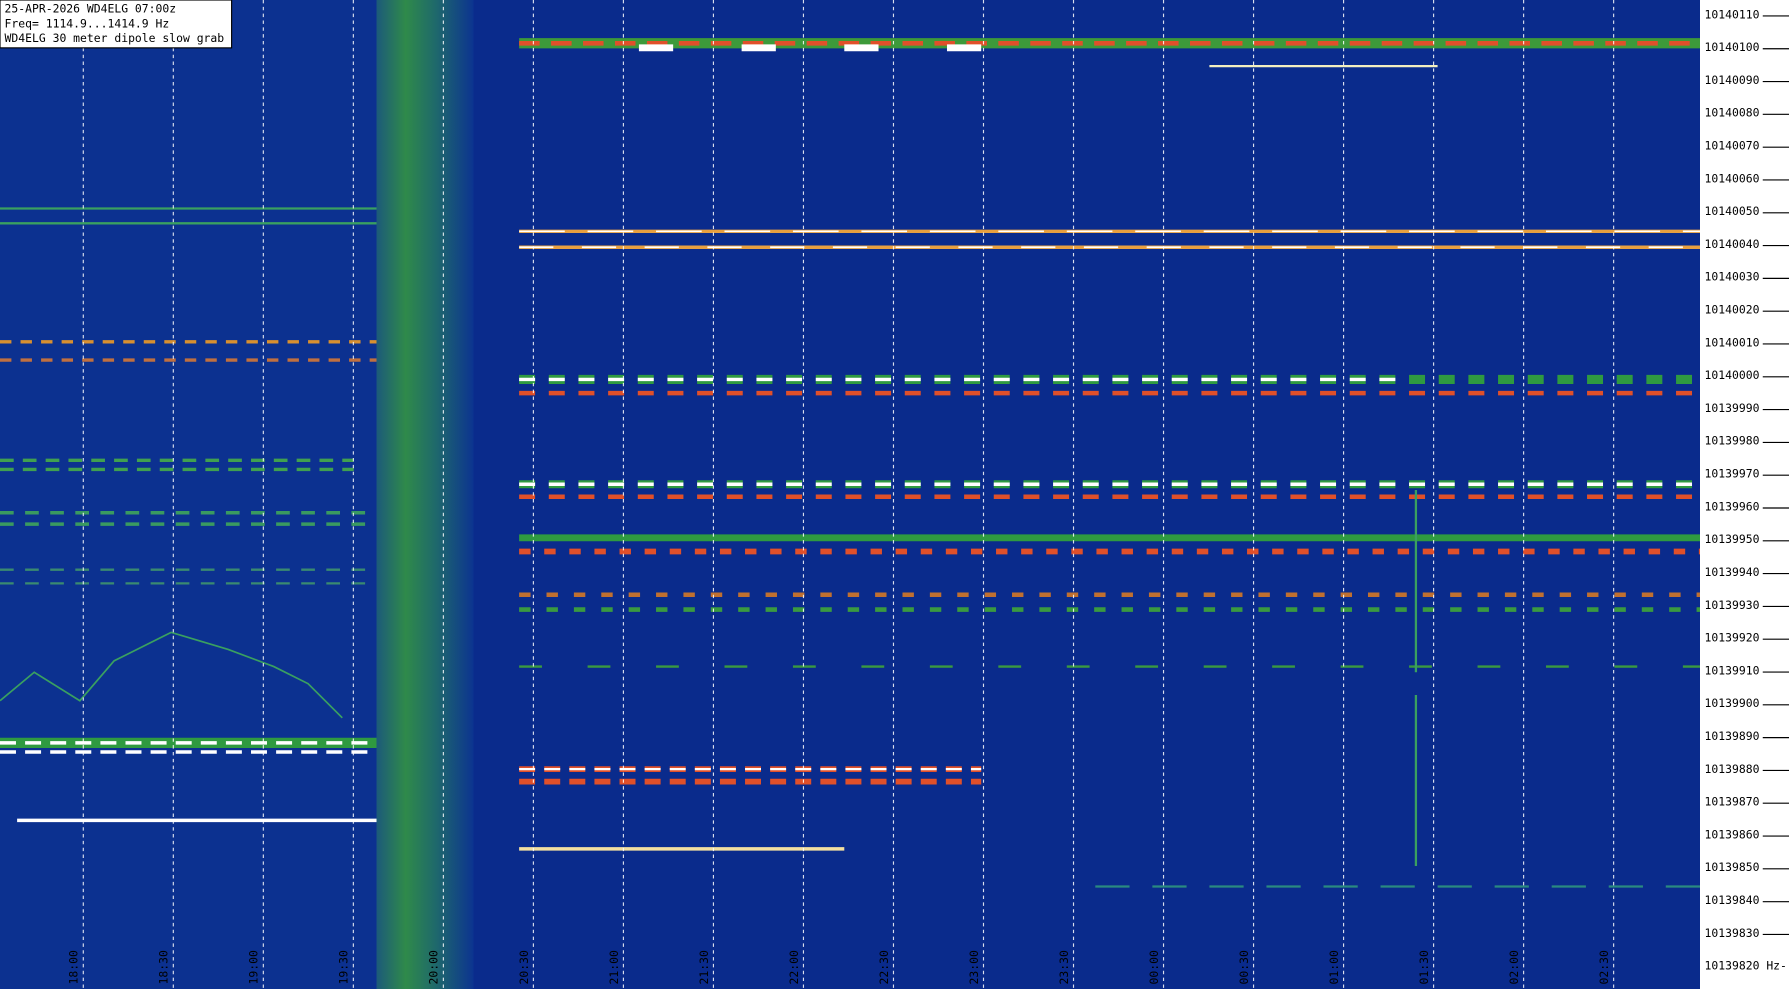 This screenshot has height=989, width=1789. I want to click on time-label: 01:30, so click(1424, 967).